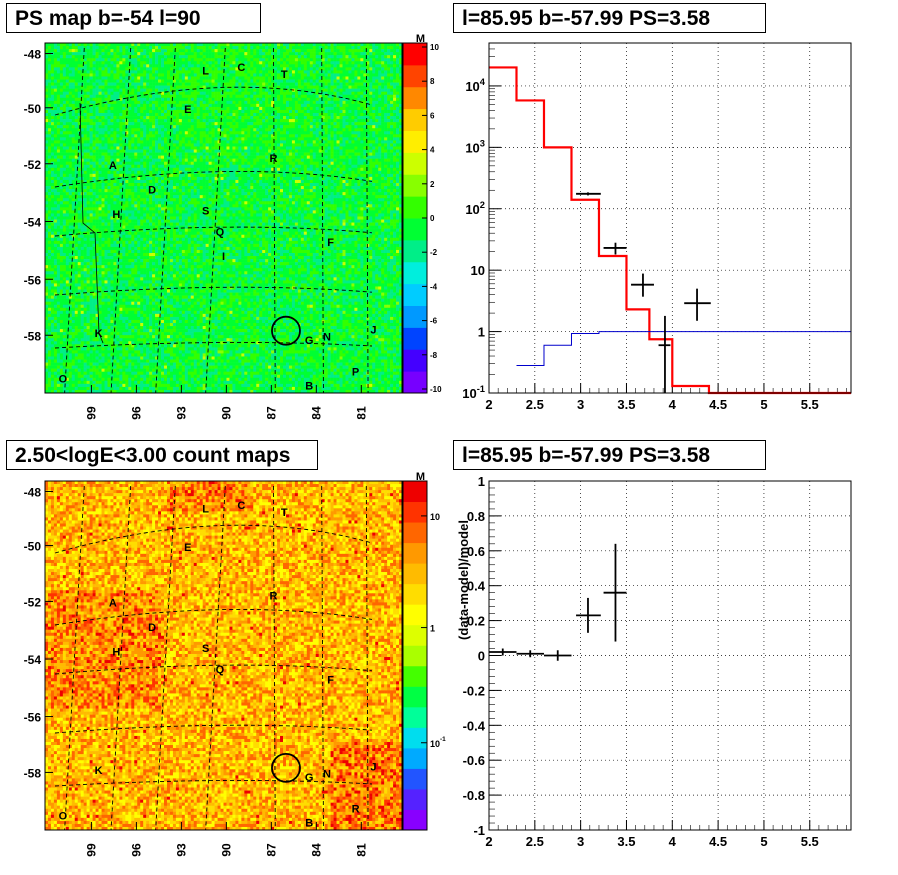 This screenshot has height=875, width=898. What do you see at coordinates (673, 404) in the screenshot?
I see `spectrum-xtick-label-4: 4` at bounding box center [673, 404].